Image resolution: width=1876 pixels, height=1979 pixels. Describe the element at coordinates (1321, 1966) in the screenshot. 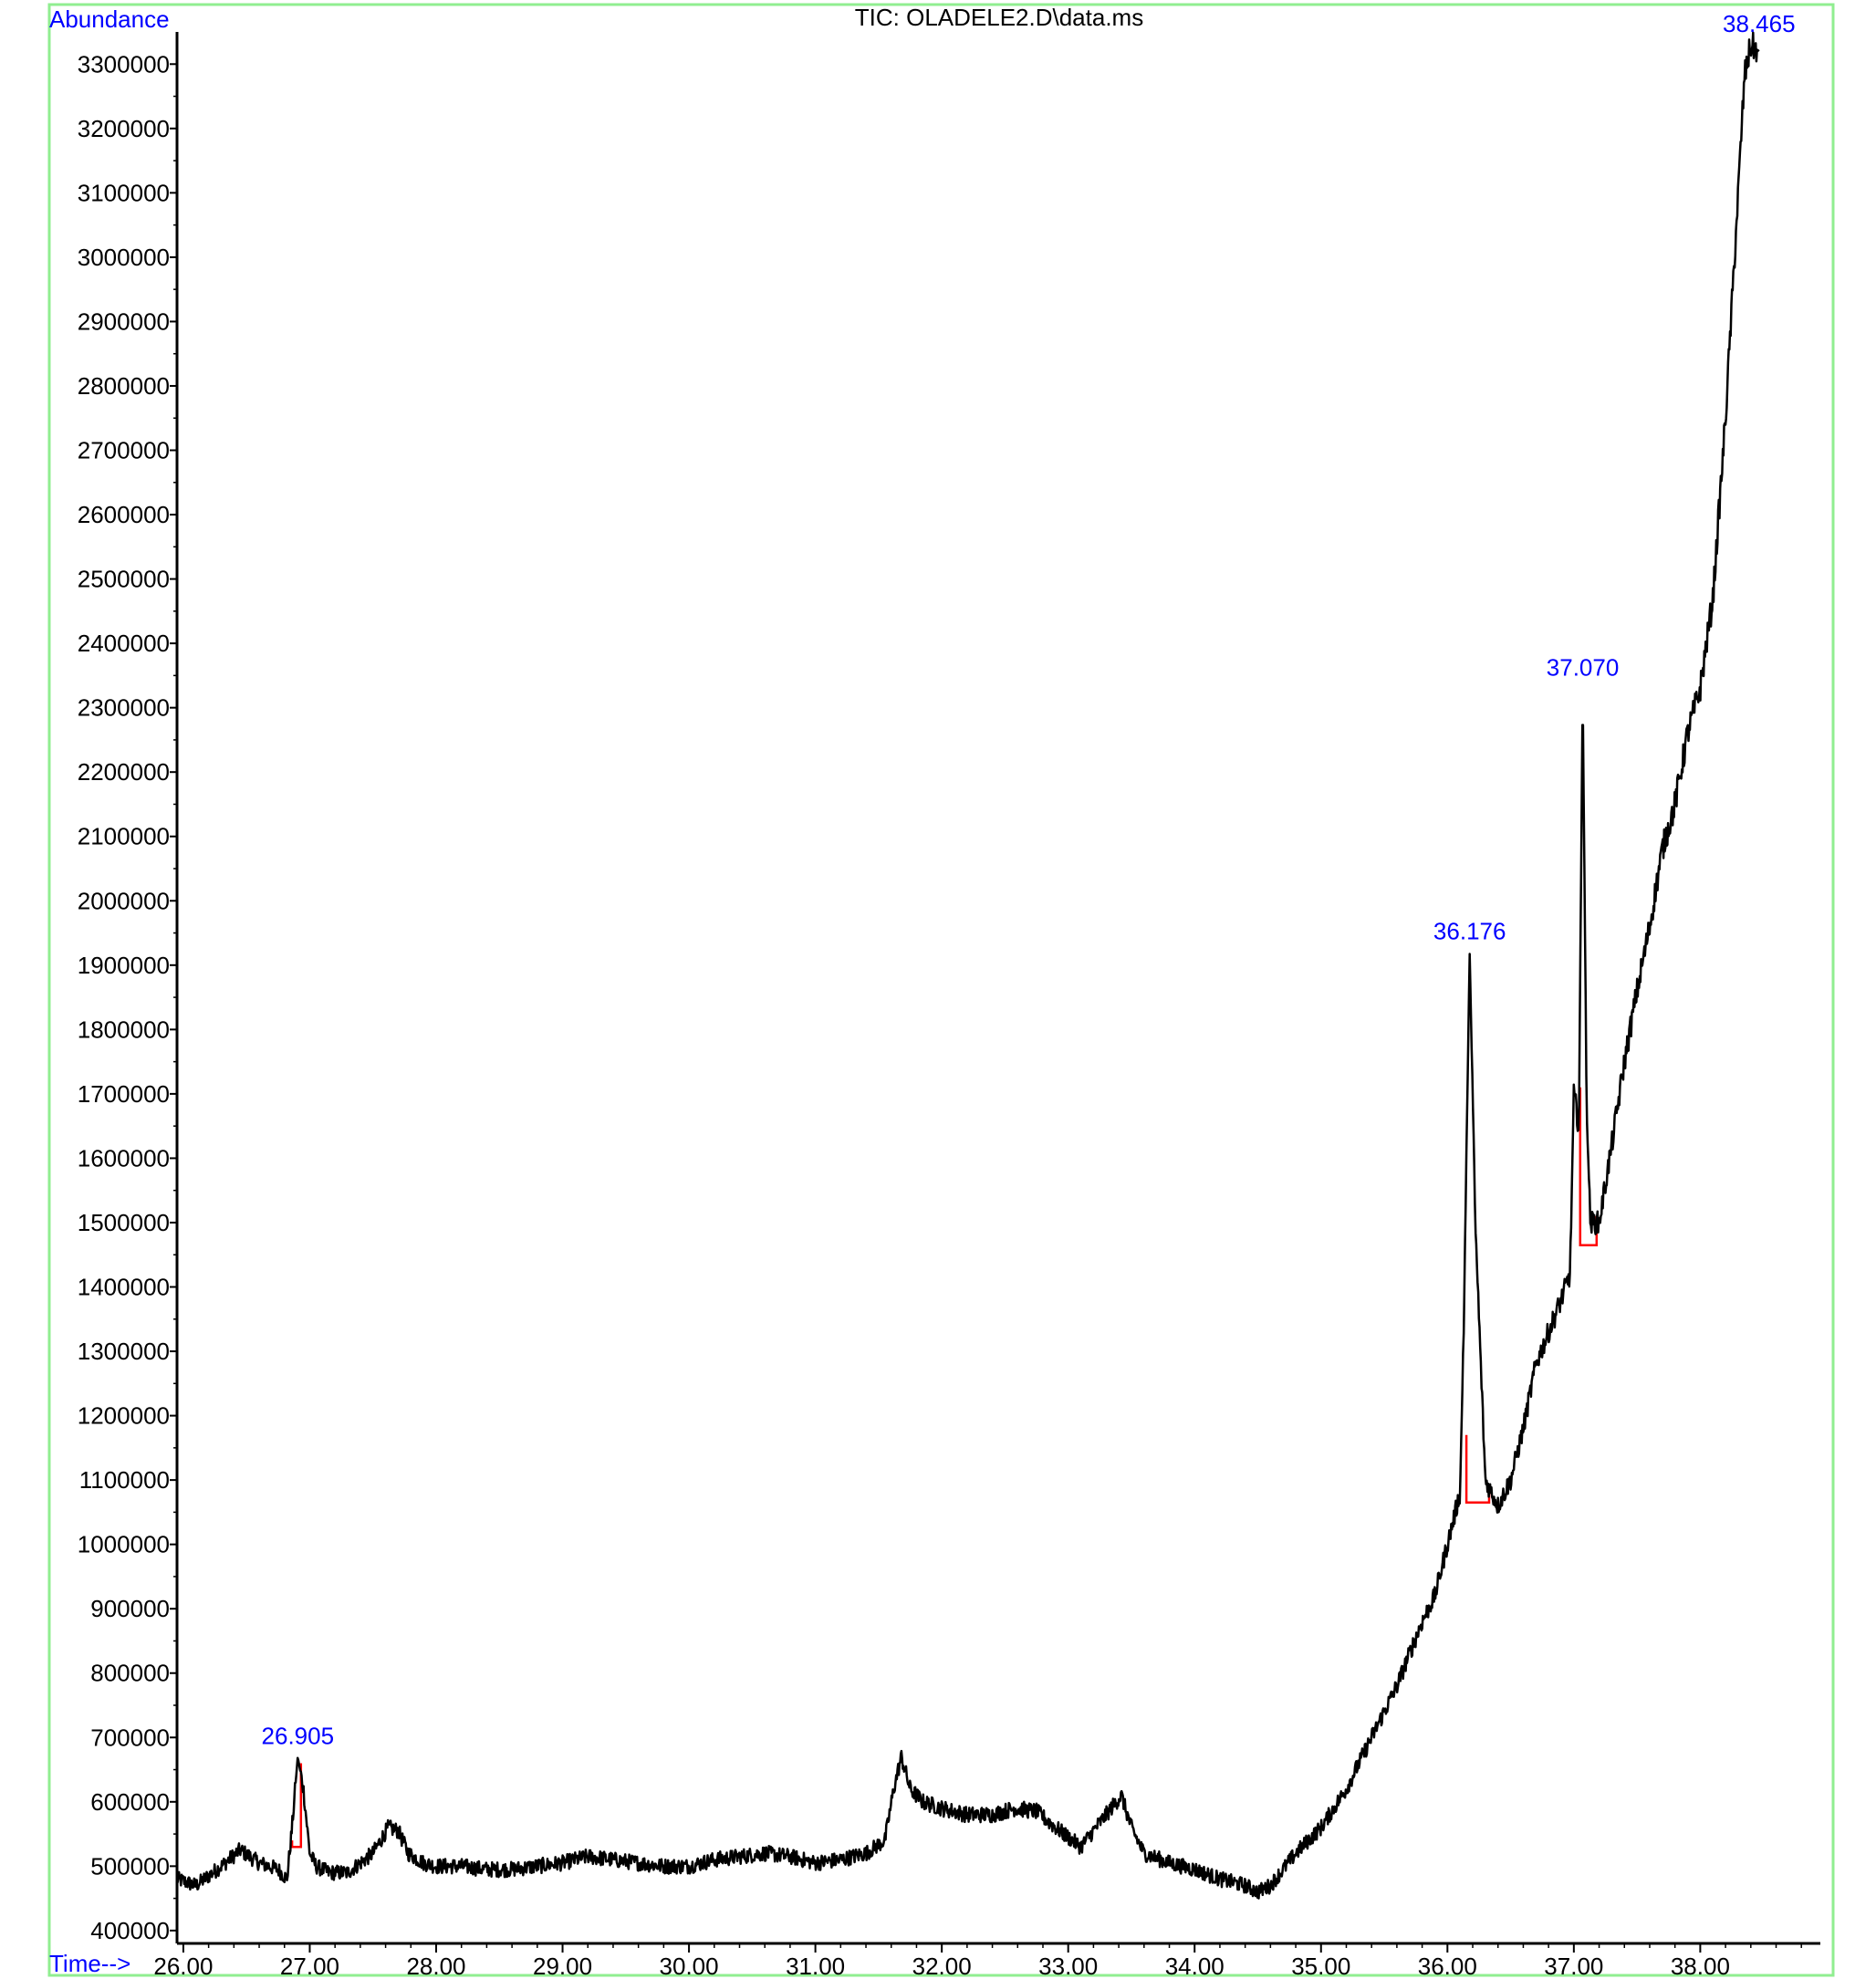

I see `x-tick-label: 35.00` at that location.